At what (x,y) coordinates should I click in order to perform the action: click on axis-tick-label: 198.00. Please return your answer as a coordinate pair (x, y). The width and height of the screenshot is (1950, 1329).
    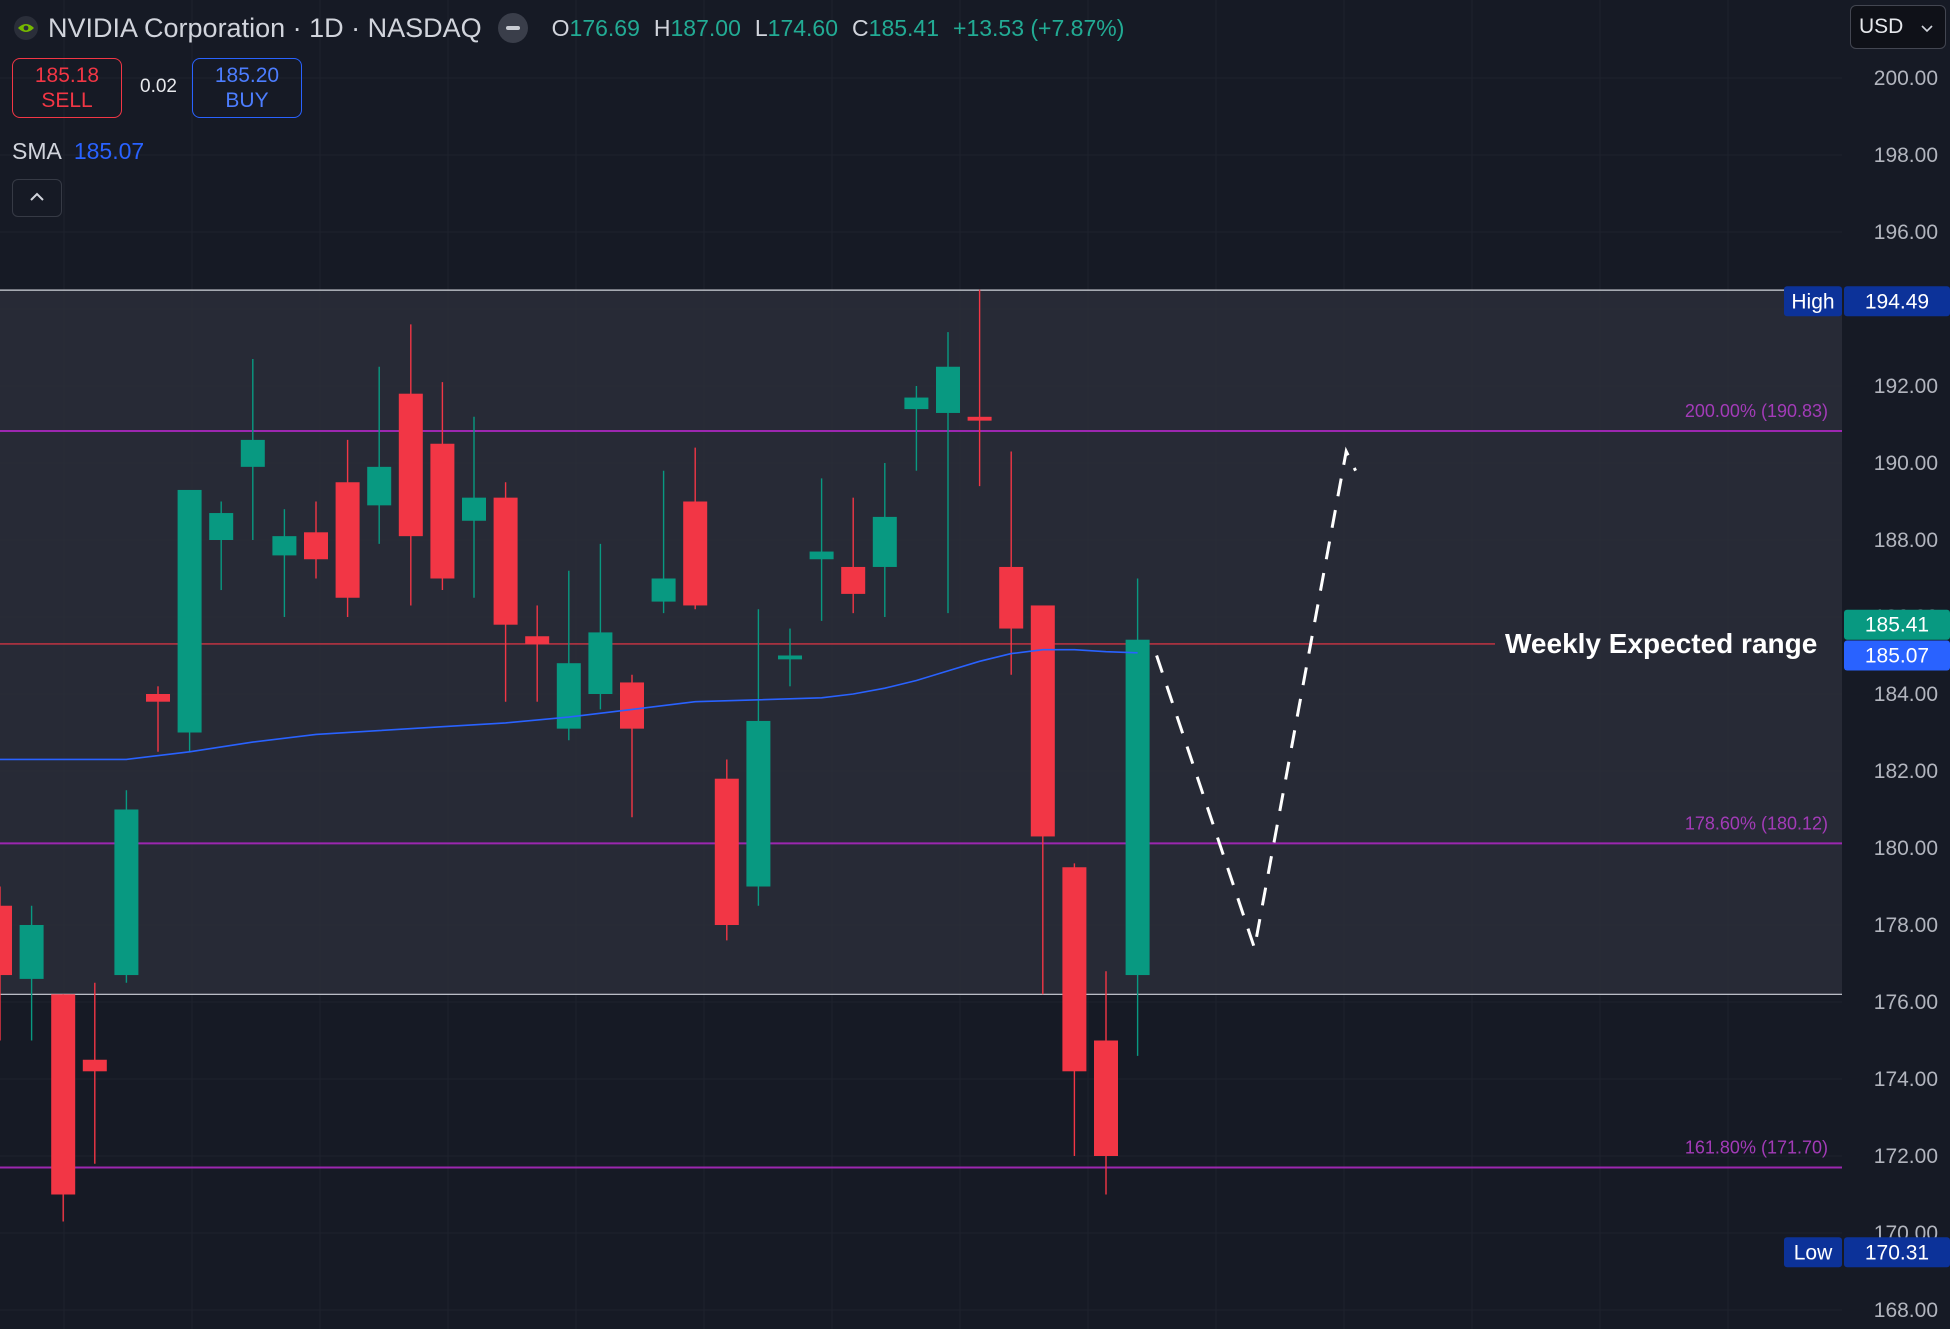
    Looking at the image, I should click on (1906, 155).